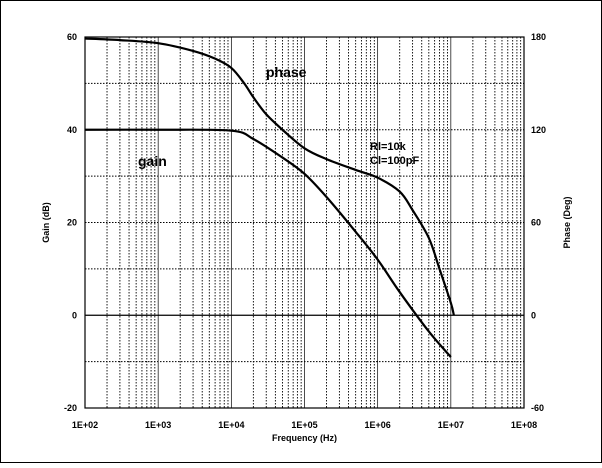 This screenshot has height=468, width=602. What do you see at coordinates (538, 37) in the screenshot?
I see `y-right-tick-label: 180` at bounding box center [538, 37].